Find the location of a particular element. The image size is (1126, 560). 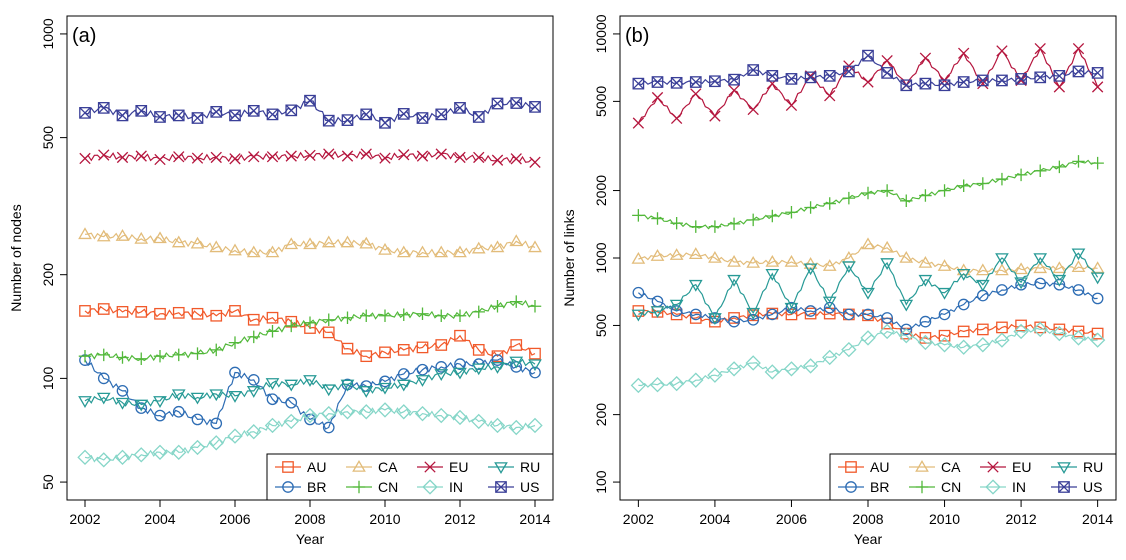

legend-marker-ru is located at coordinates (1064, 468).